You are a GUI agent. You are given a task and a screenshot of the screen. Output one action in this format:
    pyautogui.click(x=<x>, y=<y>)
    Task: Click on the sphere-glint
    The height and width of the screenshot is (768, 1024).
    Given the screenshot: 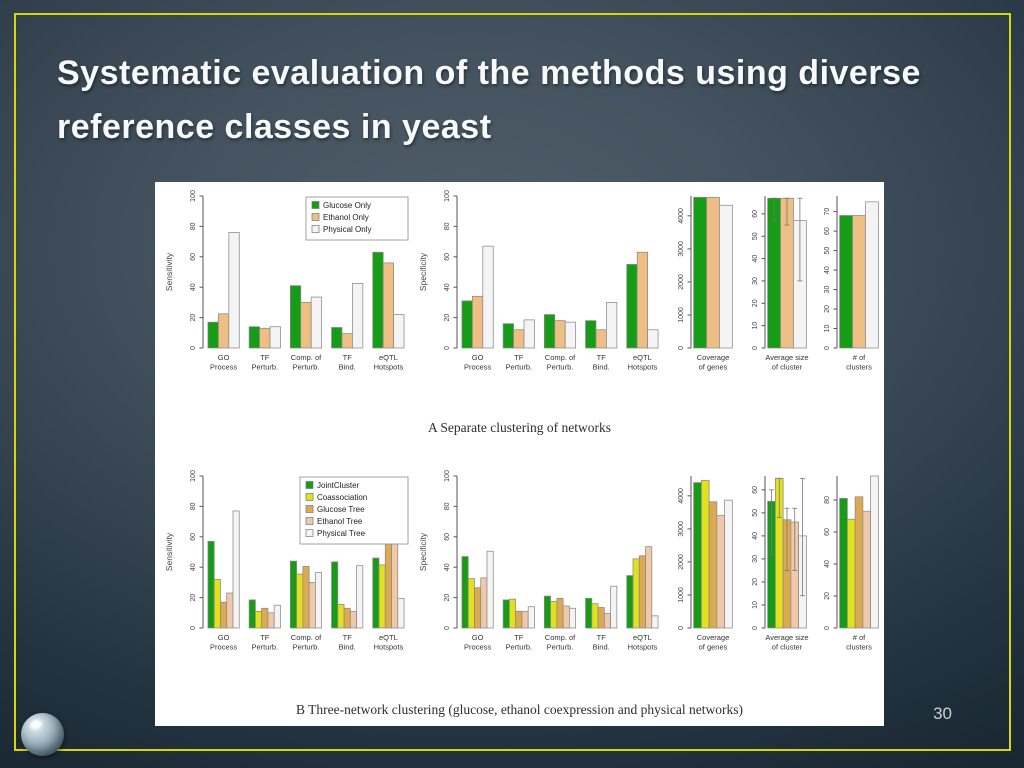 What is the action you would take?
    pyautogui.click(x=36, y=724)
    